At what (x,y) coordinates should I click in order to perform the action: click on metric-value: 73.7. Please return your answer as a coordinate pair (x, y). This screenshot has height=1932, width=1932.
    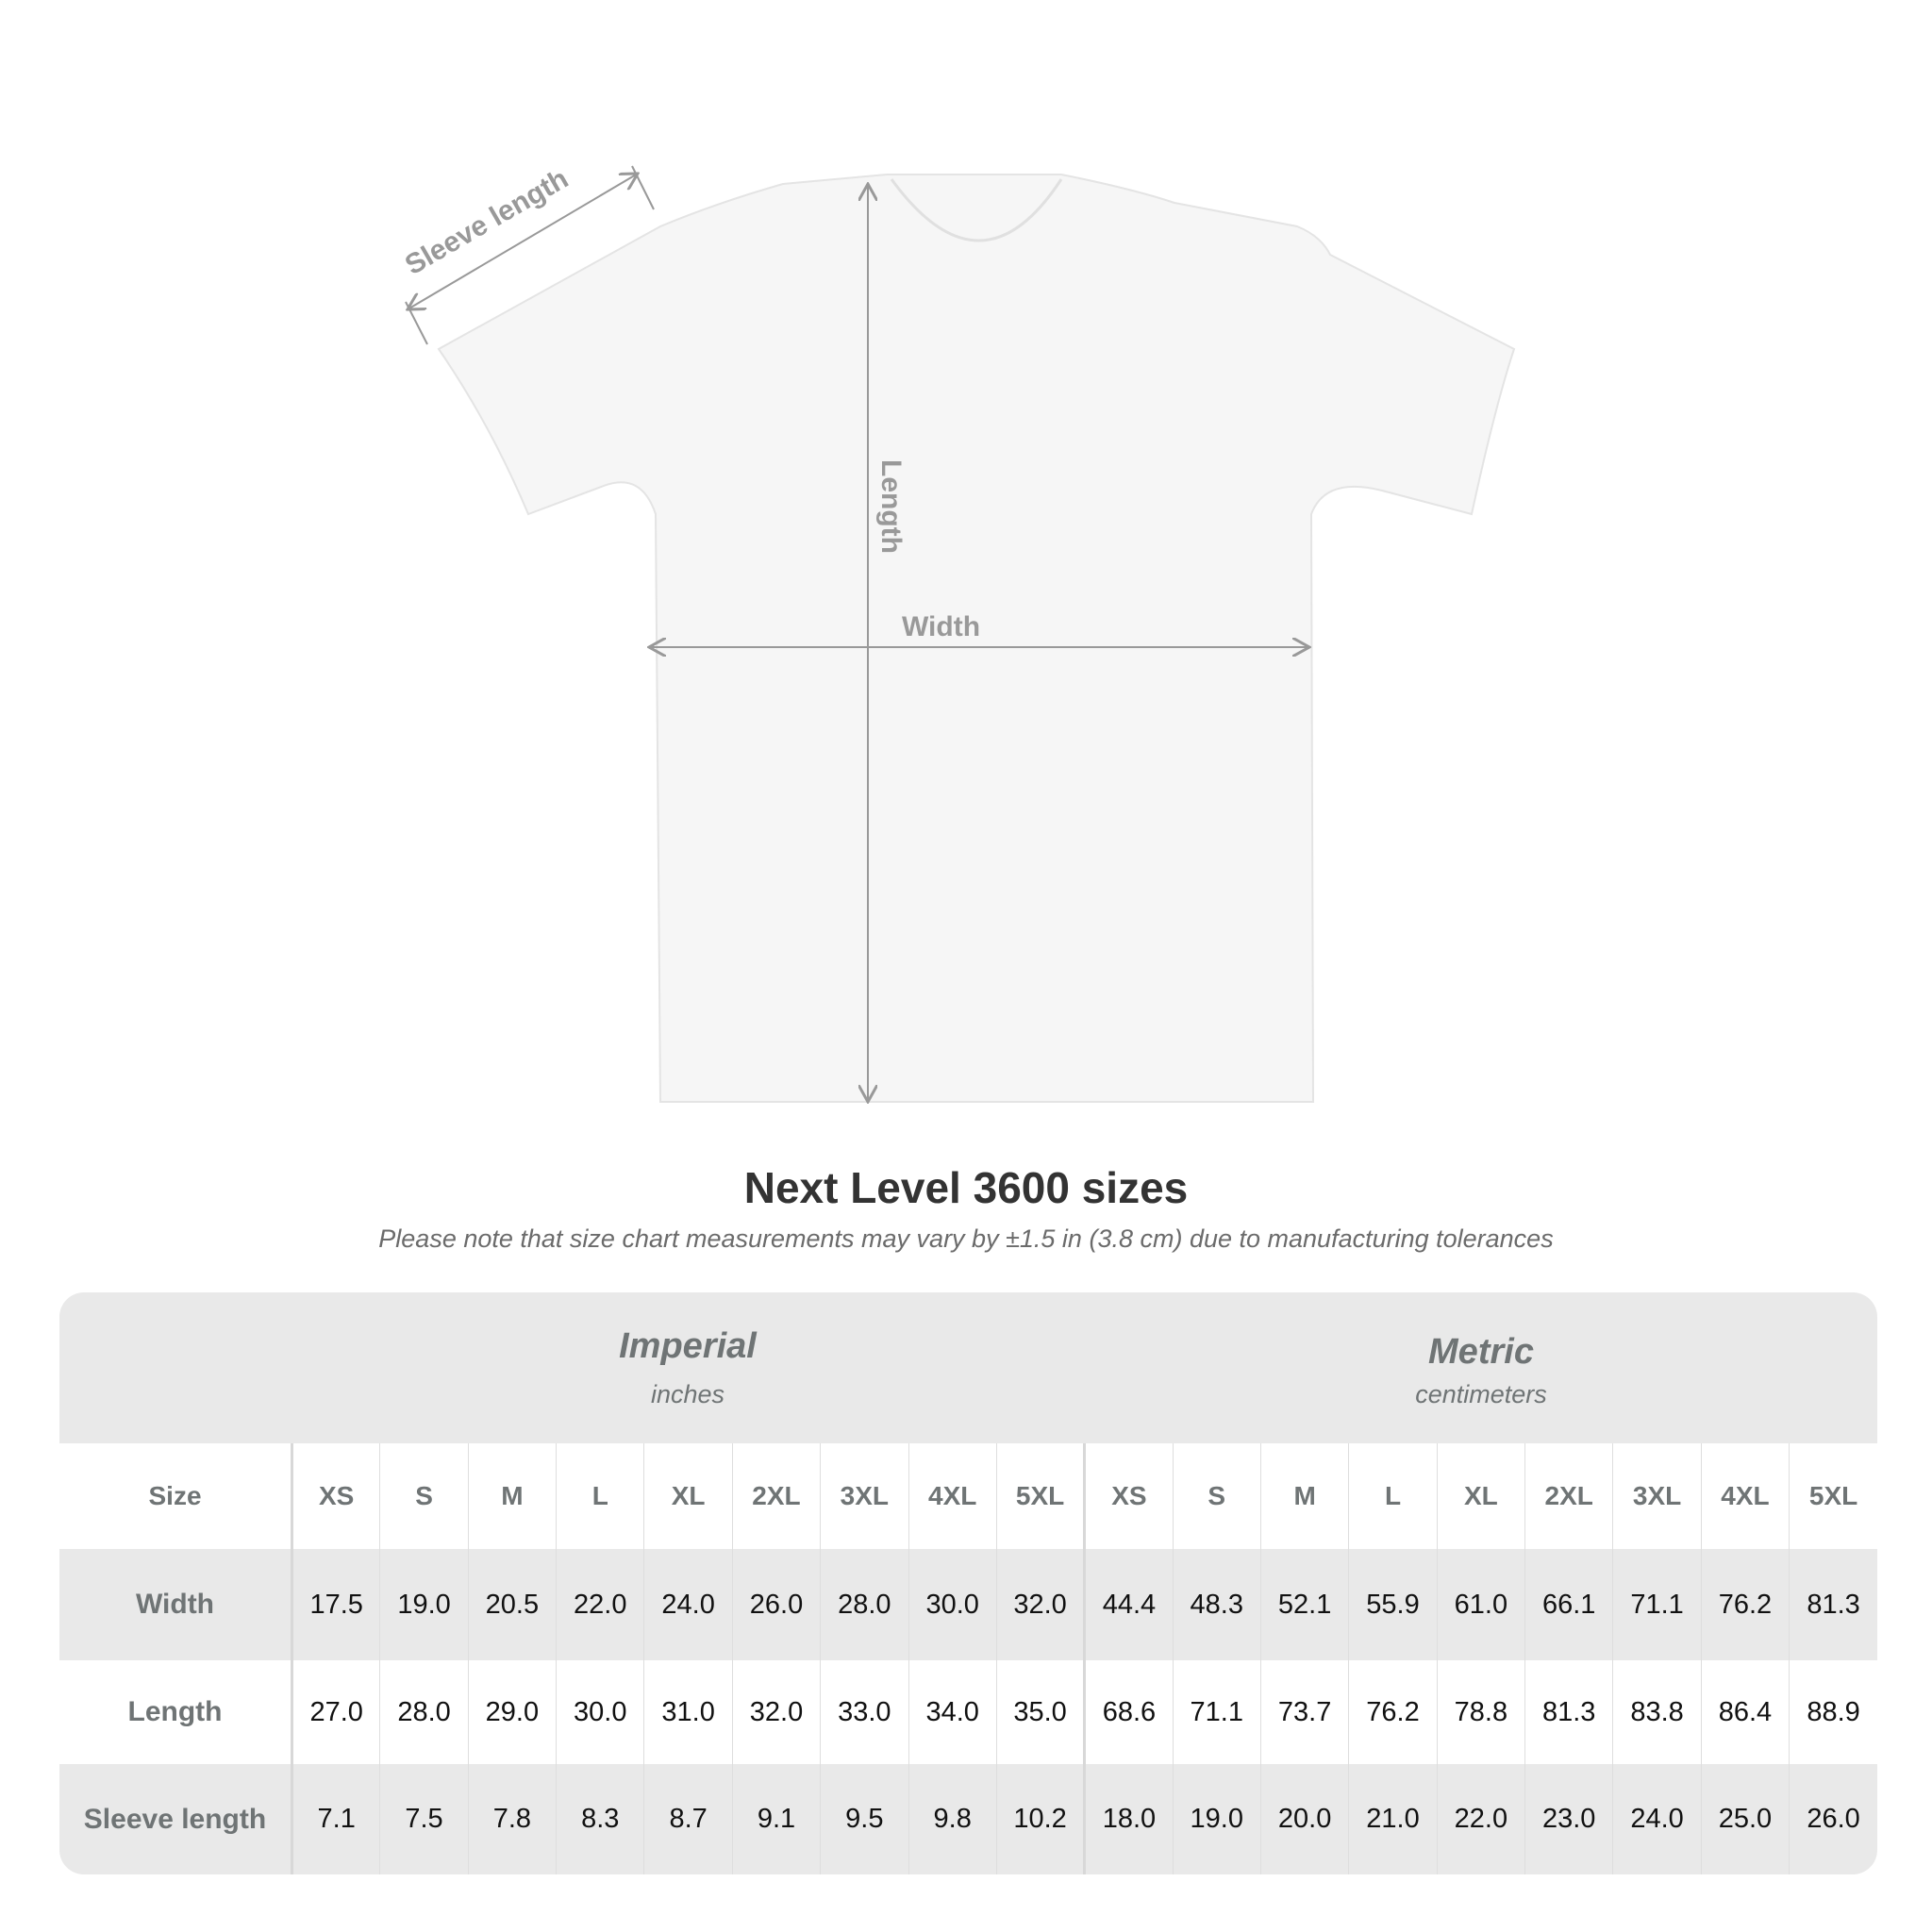
    Looking at the image, I should click on (1304, 1712).